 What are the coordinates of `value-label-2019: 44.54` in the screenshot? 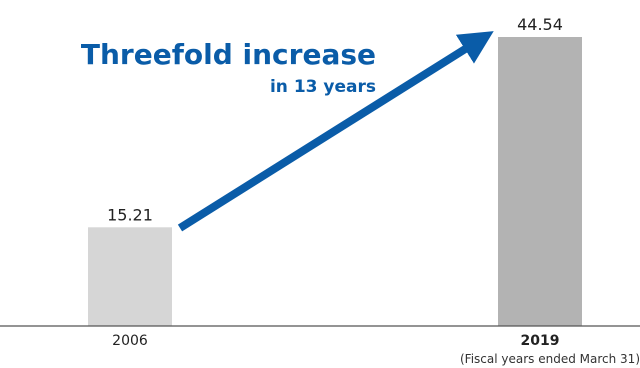 It's located at (540, 24).